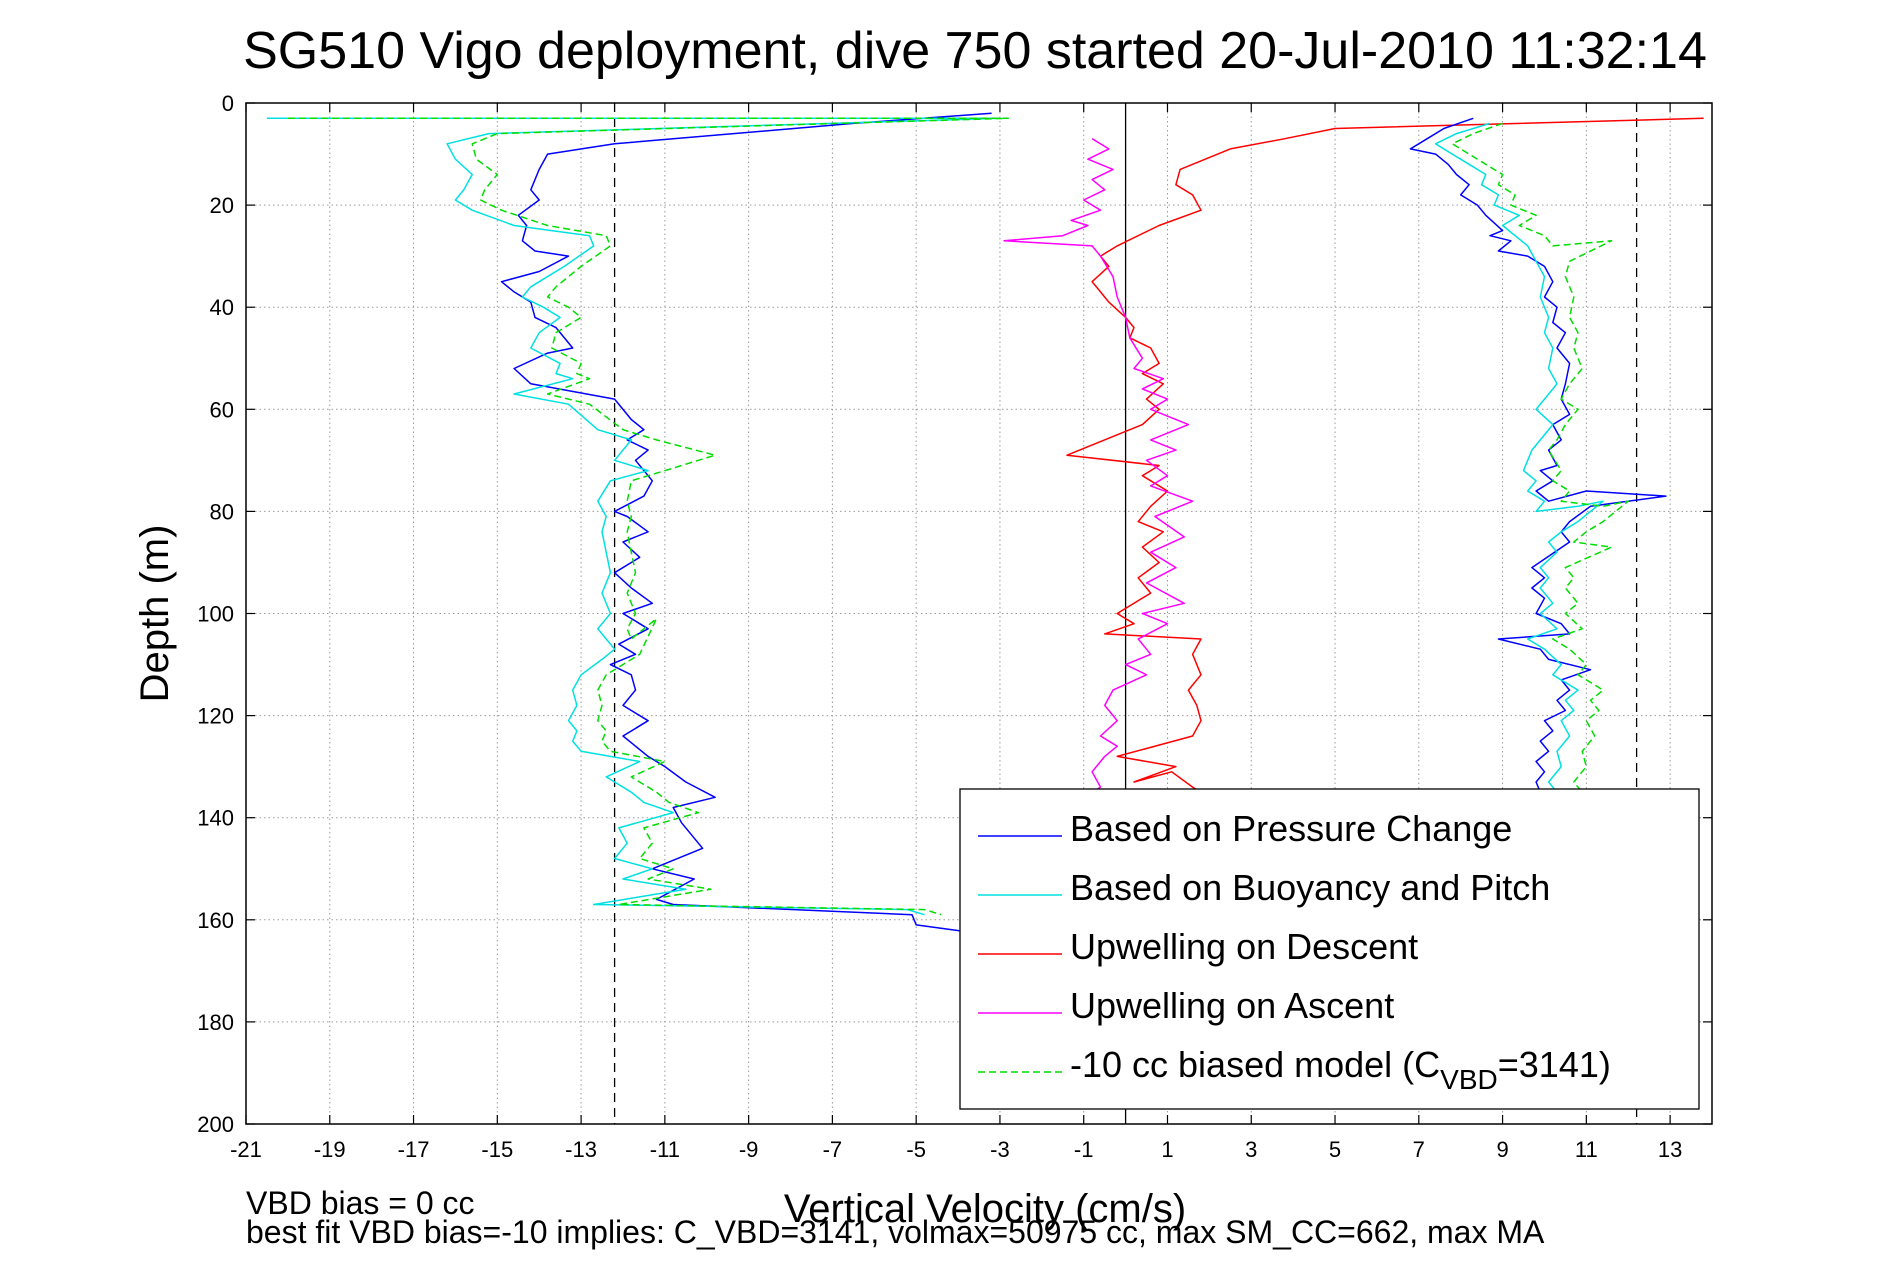 This screenshot has width=1891, height=1262. What do you see at coordinates (1670, 1149) in the screenshot?
I see `x-tick-label: 13` at bounding box center [1670, 1149].